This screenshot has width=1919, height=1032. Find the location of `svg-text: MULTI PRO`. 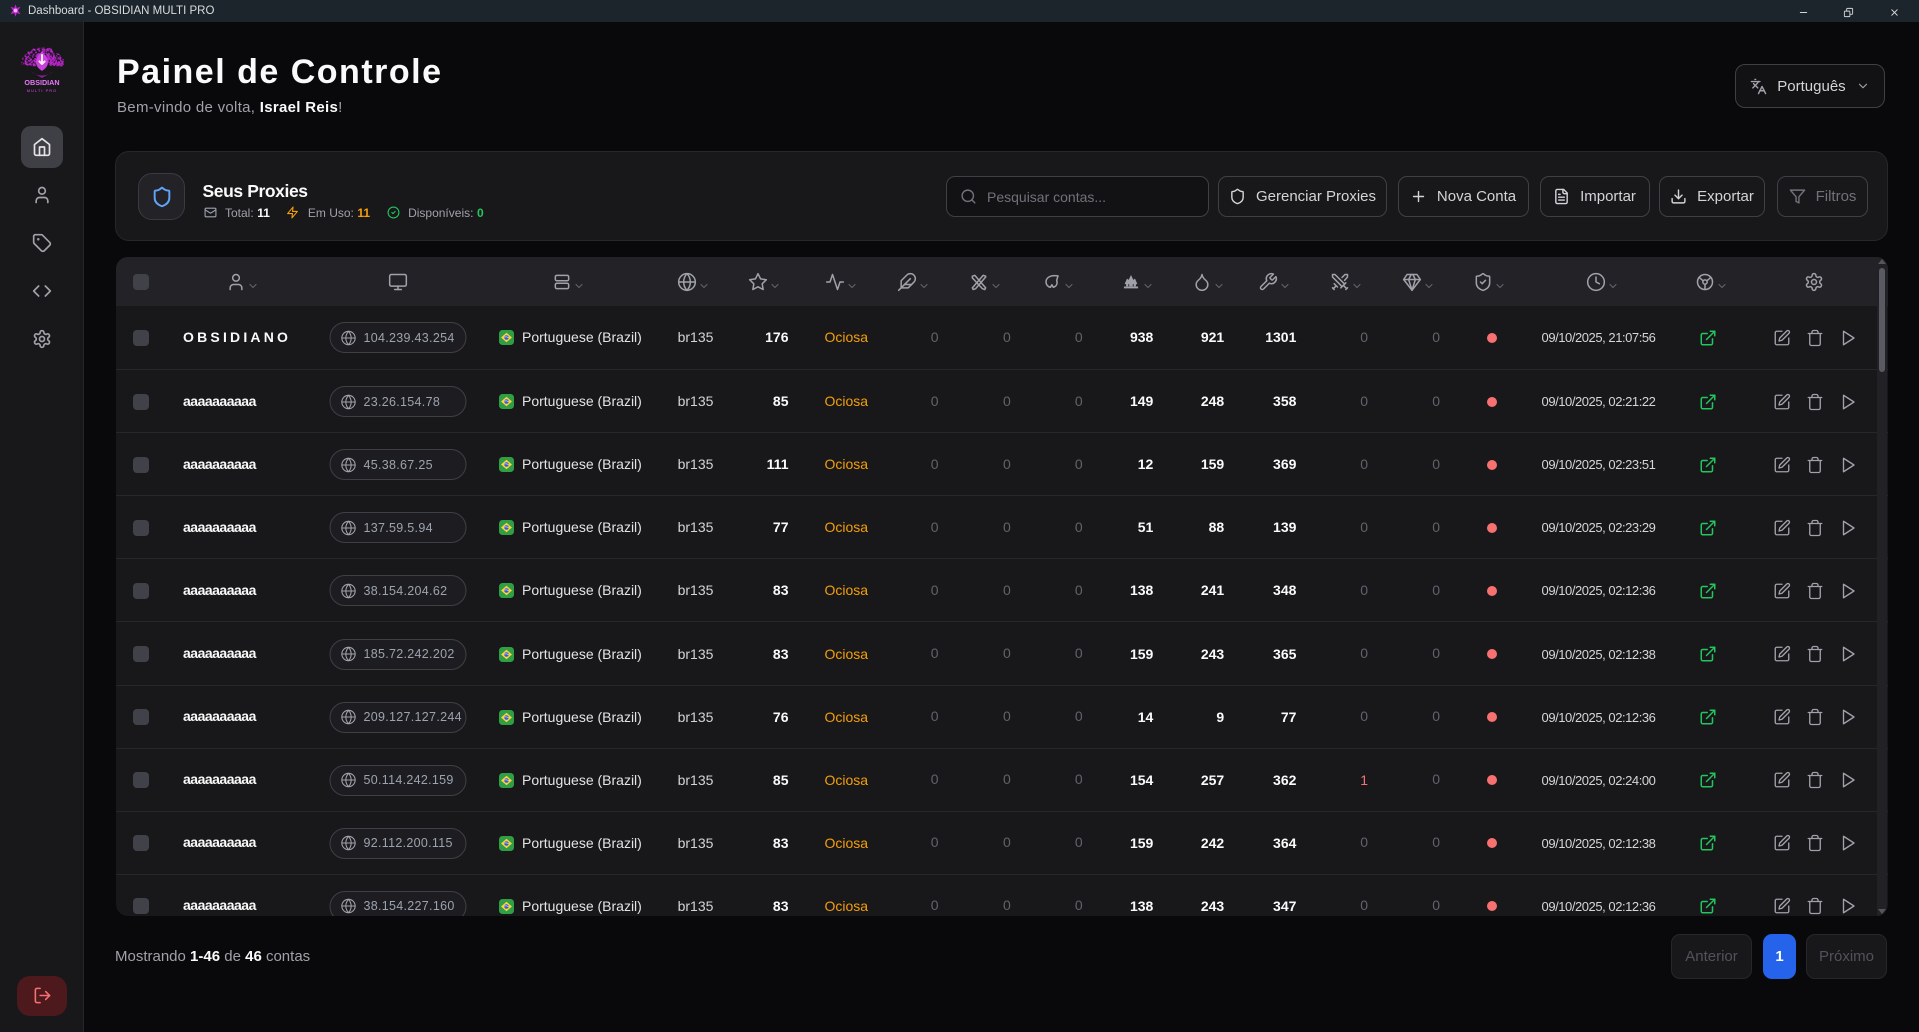

svg-text: MULTI PRO is located at coordinates (42, 90).